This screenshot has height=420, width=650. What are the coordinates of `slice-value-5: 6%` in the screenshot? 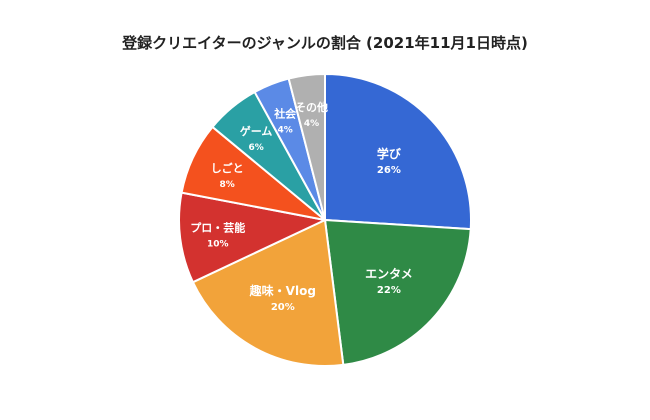 It's located at (255, 148).